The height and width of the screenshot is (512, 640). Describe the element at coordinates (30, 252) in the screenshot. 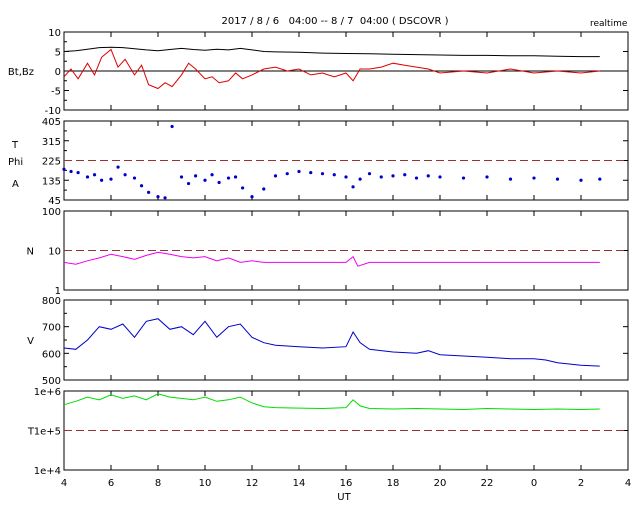

I see `y-axis-label: N` at that location.